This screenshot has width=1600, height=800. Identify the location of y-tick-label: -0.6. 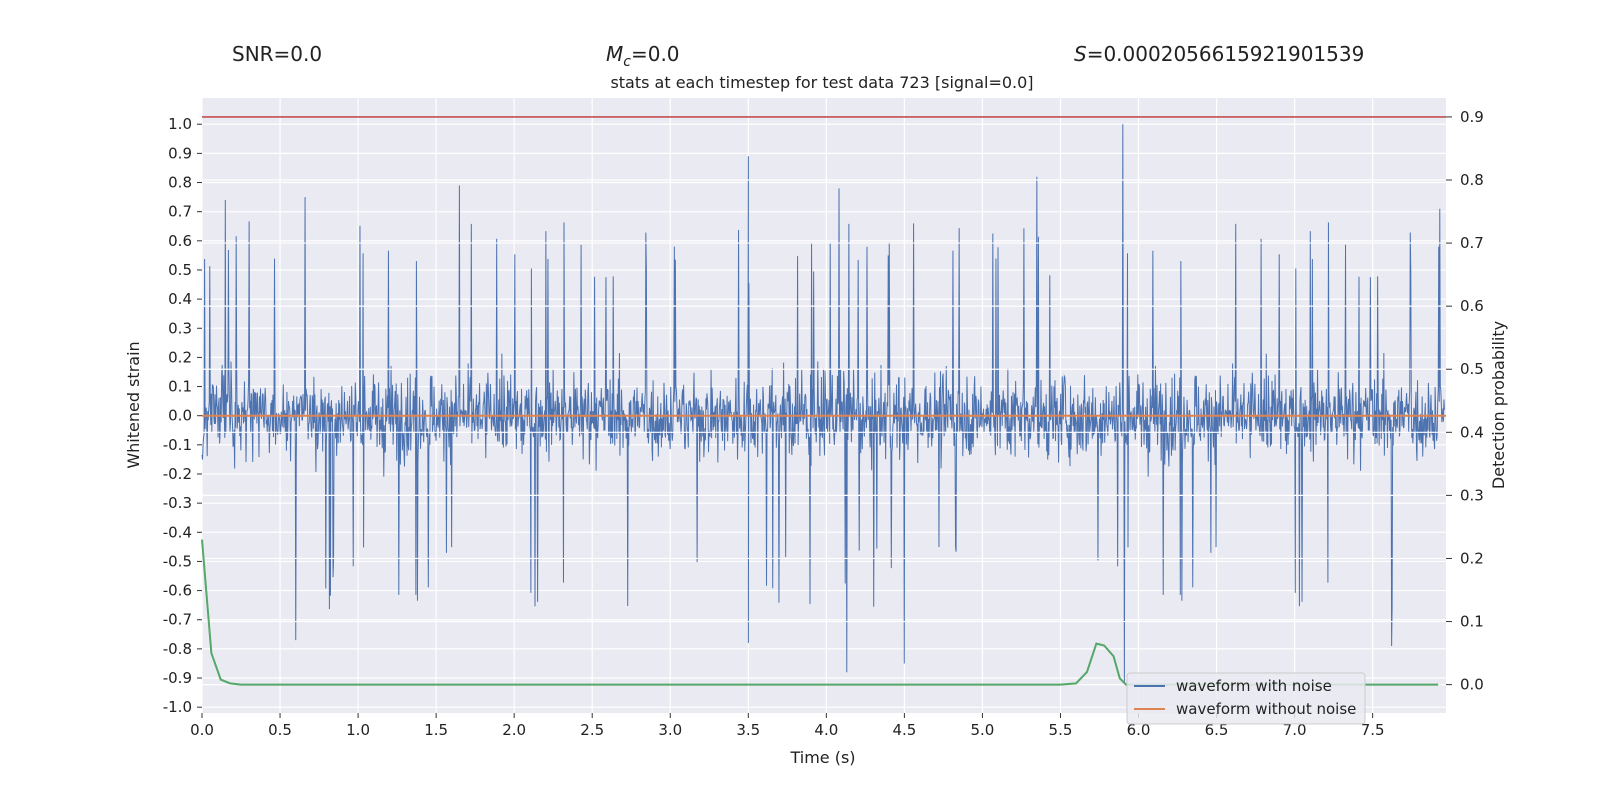
(177, 591).